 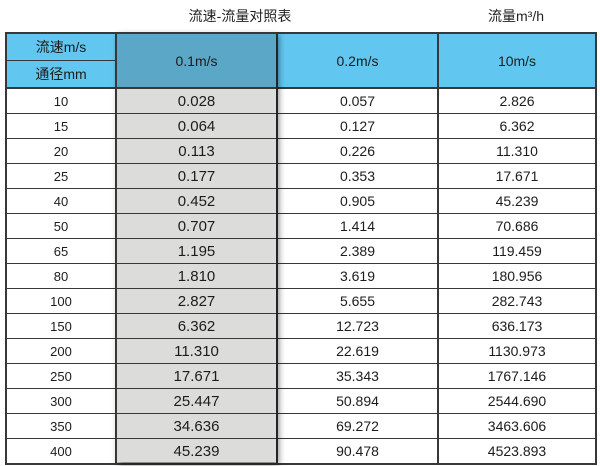 I want to click on dn-cell: 250, so click(x=61, y=376).